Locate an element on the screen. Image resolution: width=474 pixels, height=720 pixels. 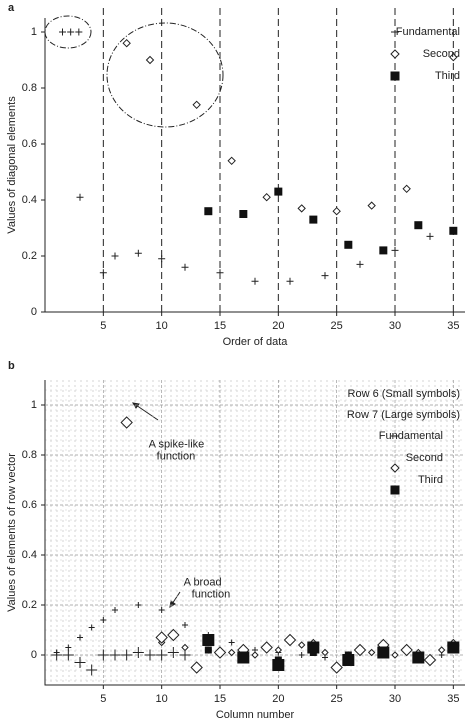
x-tick-label: 20 is located at coordinates (278, 699).